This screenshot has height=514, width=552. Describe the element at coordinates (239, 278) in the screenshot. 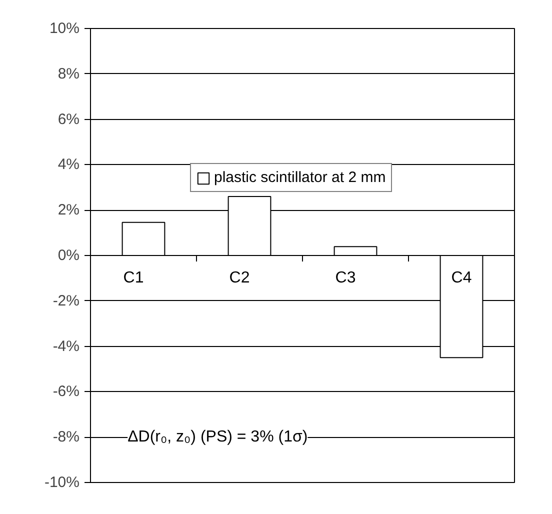

I see `x-tick-label: C2` at that location.